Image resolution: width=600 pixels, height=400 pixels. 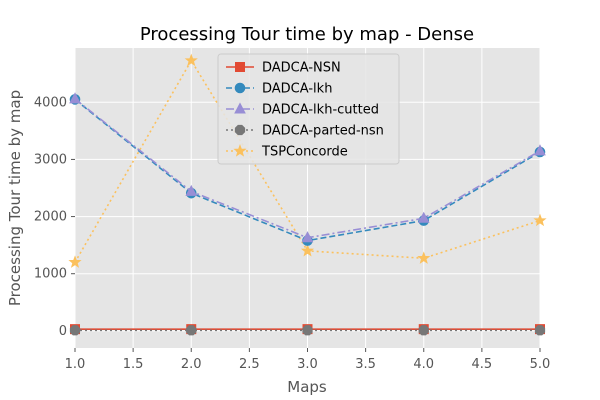 What do you see at coordinates (75, 364) in the screenshot?
I see `x-tick-label: 1.0` at bounding box center [75, 364].